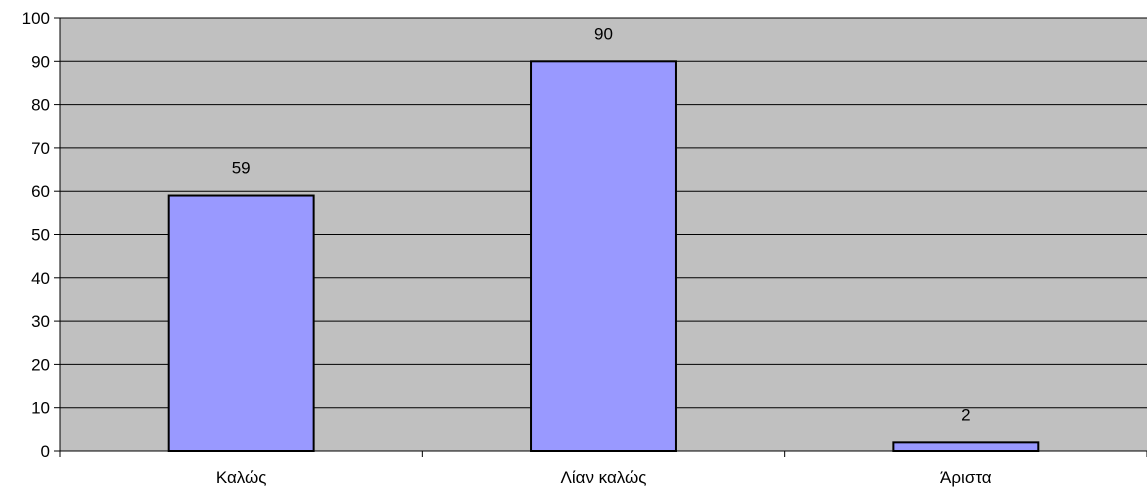 The width and height of the screenshot is (1147, 493). Describe the element at coordinates (965, 414) in the screenshot. I see `data-label: 2` at that location.